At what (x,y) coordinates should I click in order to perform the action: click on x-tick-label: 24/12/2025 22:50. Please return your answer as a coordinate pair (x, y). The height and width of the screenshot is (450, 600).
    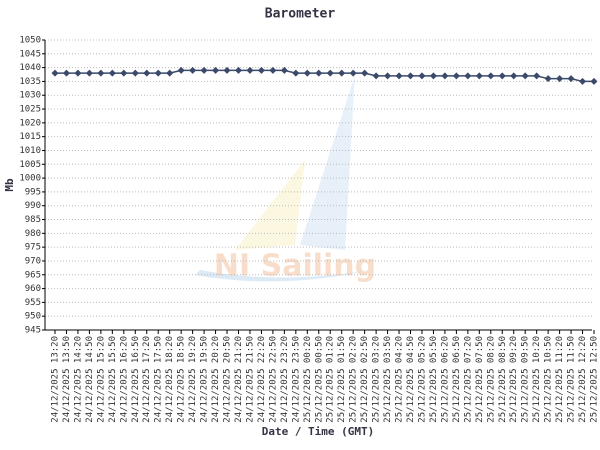
    Looking at the image, I should click on (273, 379).